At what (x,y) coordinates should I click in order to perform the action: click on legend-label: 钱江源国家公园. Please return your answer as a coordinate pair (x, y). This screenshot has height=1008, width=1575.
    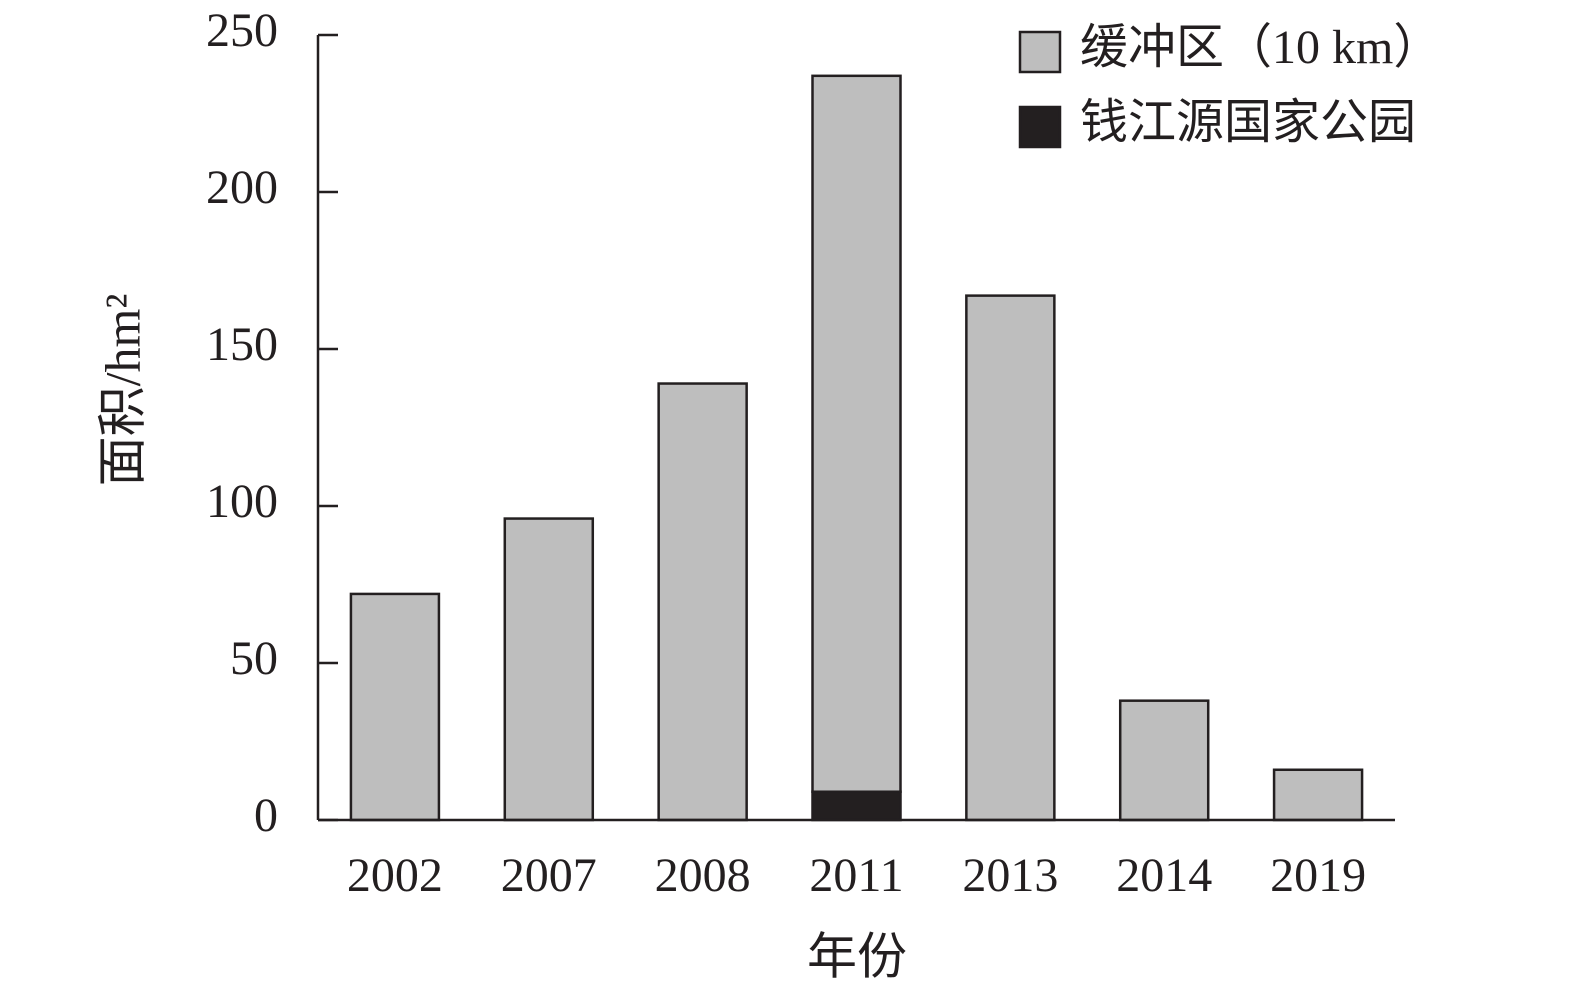
    Looking at the image, I should click on (1248, 122).